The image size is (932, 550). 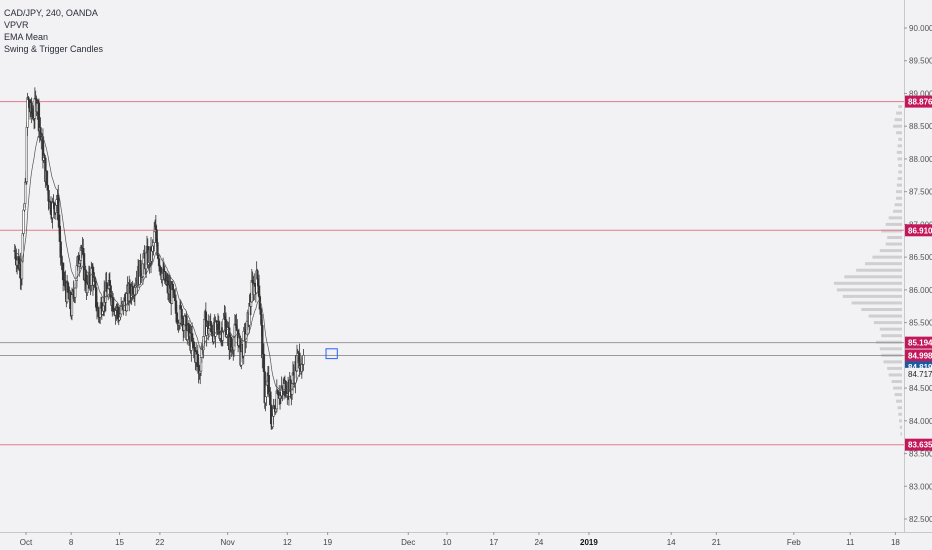 What do you see at coordinates (51, 13) in the screenshot?
I see `chart-title: CAD/JPY, 240, OANDA` at bounding box center [51, 13].